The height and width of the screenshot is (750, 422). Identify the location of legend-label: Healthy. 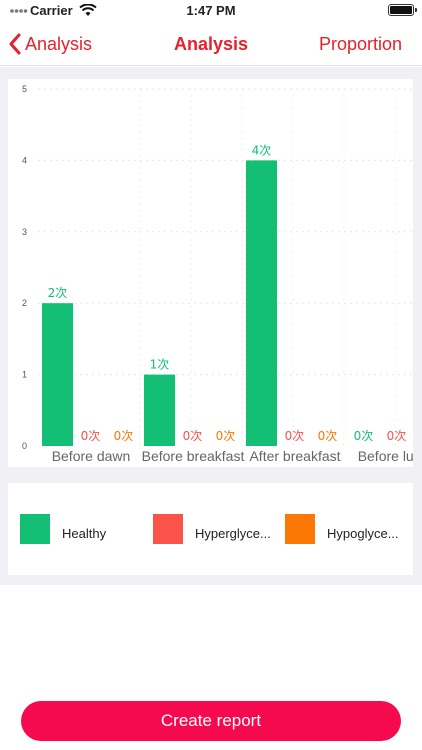
(84, 533).